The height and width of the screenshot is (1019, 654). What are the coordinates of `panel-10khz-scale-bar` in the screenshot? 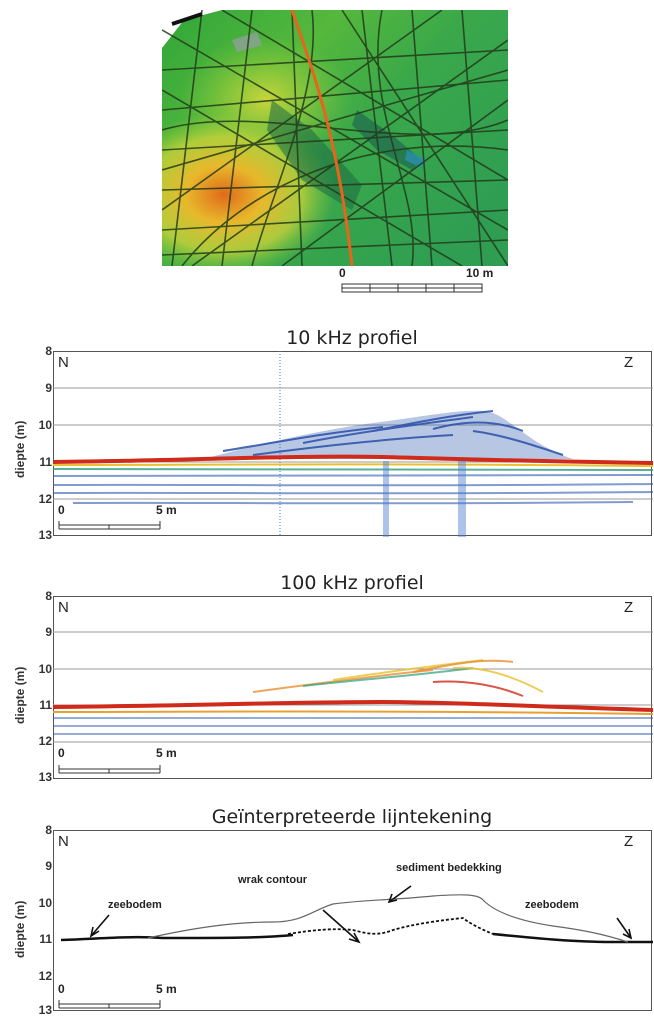 It's located at (109, 525).